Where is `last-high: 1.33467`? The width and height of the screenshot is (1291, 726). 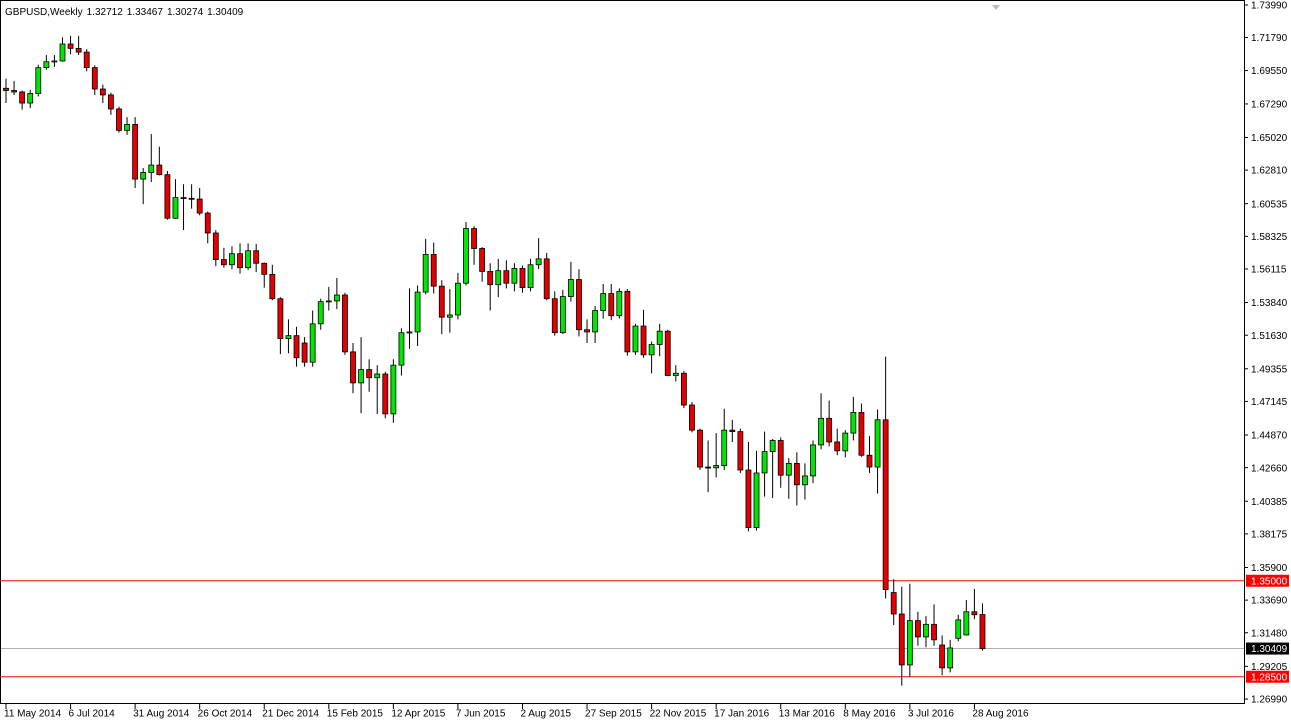
last-high: 1.33467 is located at coordinates (145, 12).